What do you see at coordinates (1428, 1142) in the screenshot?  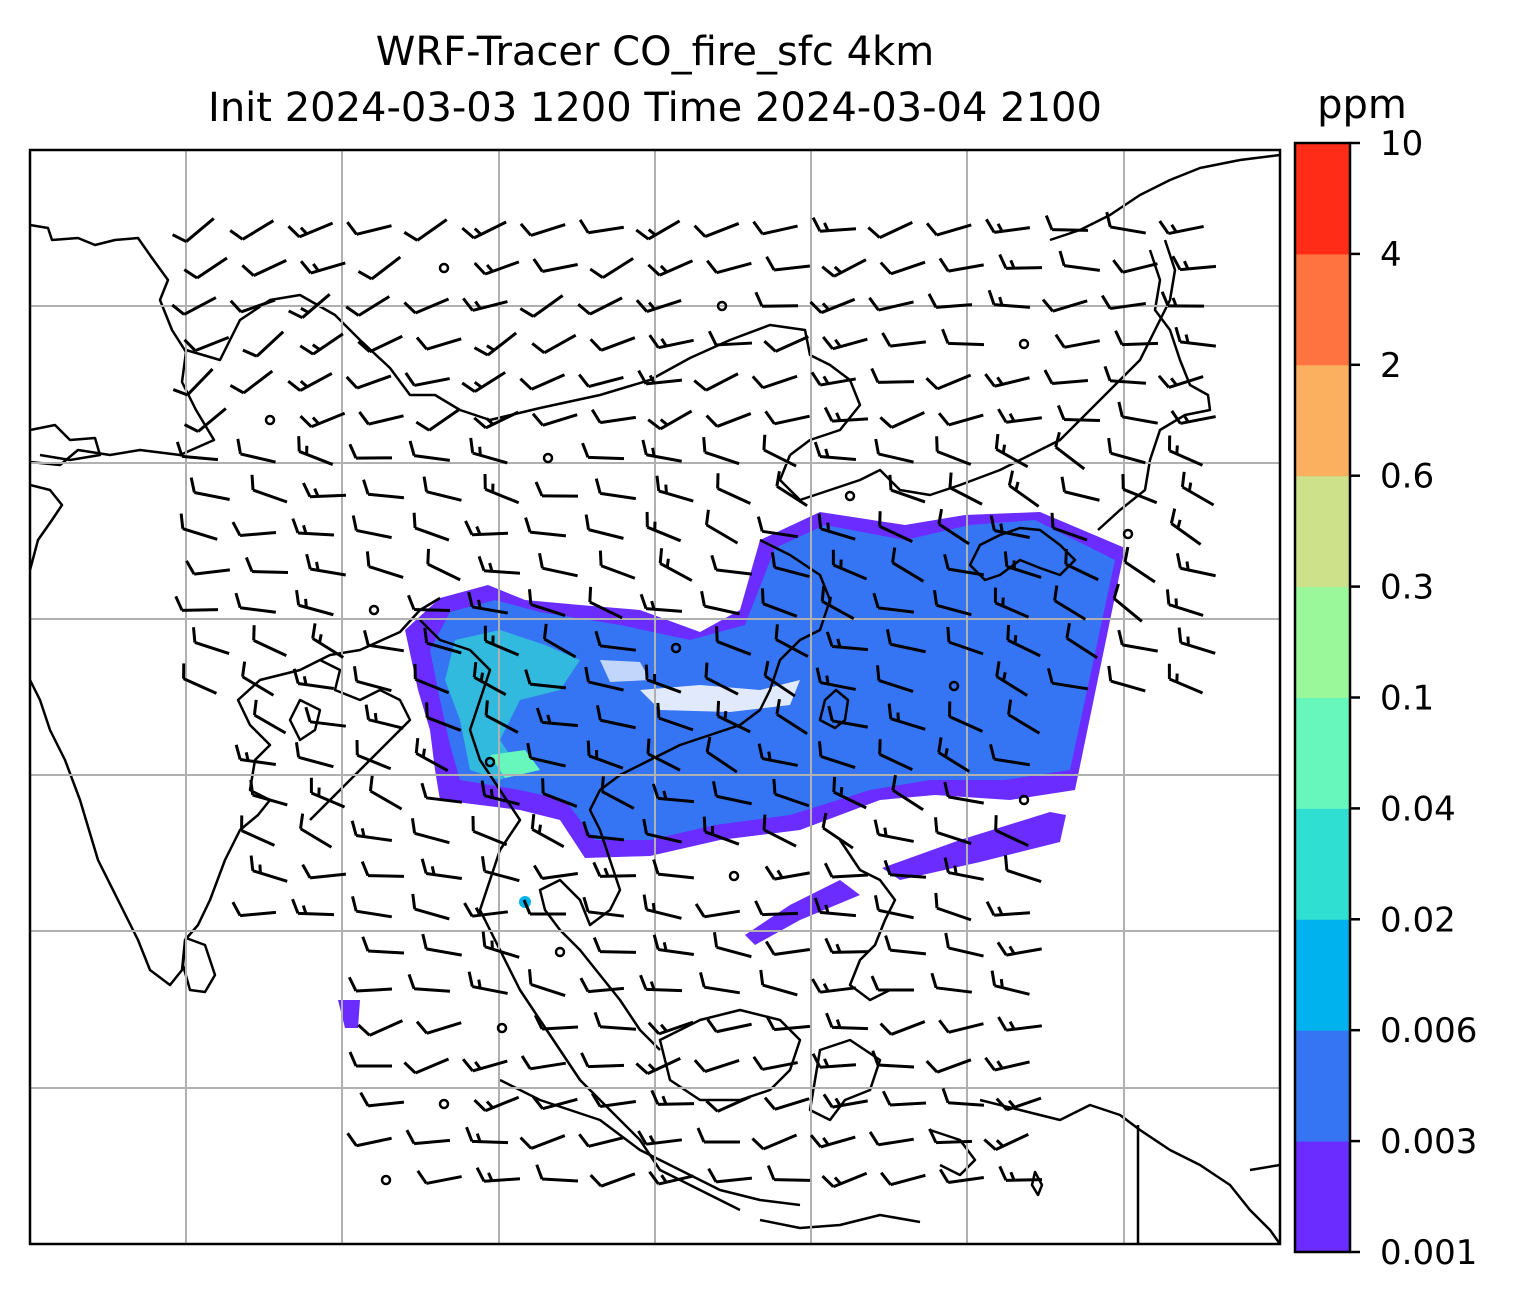 I see `colorbar-tick-label: 0.003` at bounding box center [1428, 1142].